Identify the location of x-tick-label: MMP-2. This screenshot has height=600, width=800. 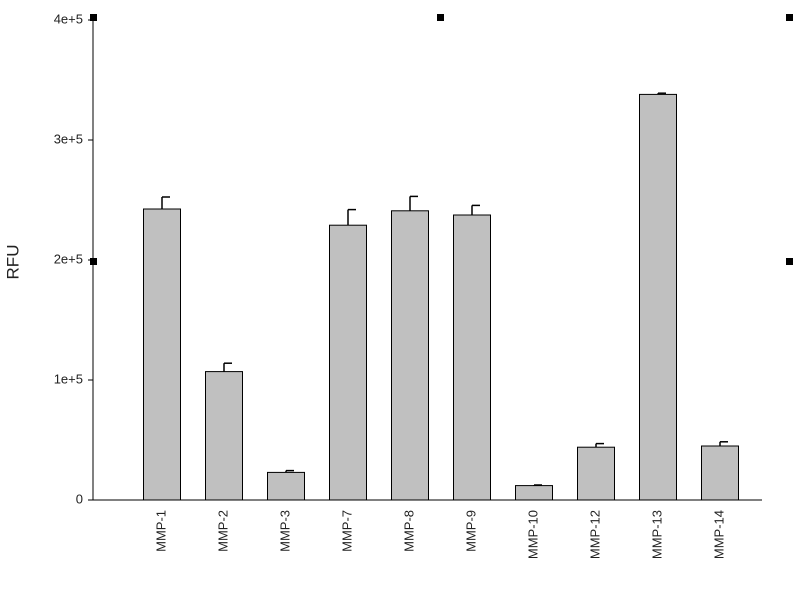
(222, 531).